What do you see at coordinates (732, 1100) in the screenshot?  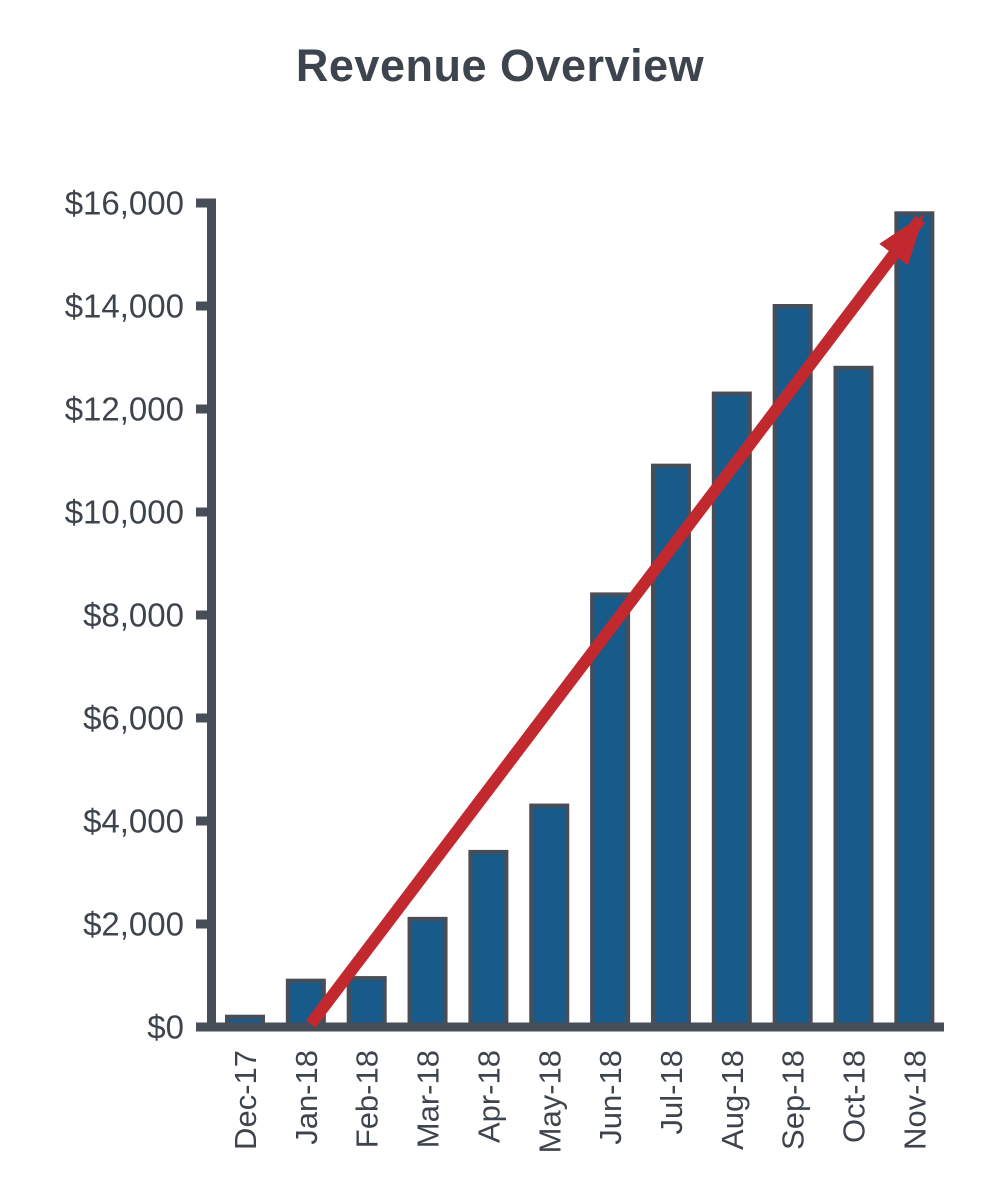 I see `x-tick-label: Aug-18` at bounding box center [732, 1100].